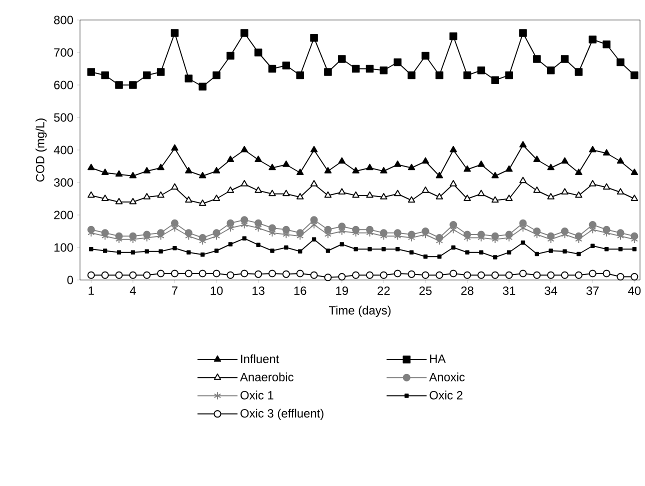 The height and width of the screenshot is (486, 645). What do you see at coordinates (64, 117) in the screenshot?
I see `y-tick-label: 500` at bounding box center [64, 117].